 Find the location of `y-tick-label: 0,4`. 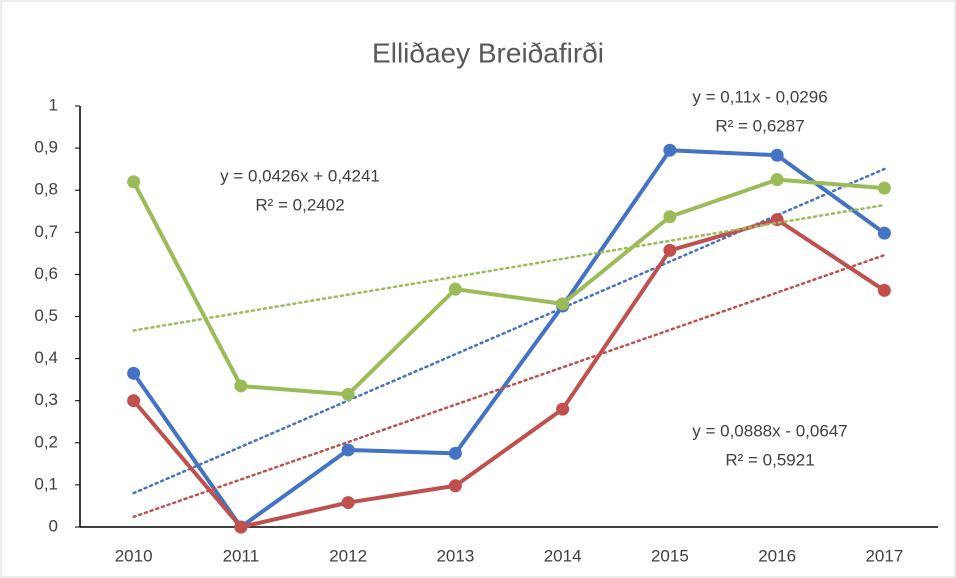

y-tick-label: 0,4 is located at coordinates (46, 357).